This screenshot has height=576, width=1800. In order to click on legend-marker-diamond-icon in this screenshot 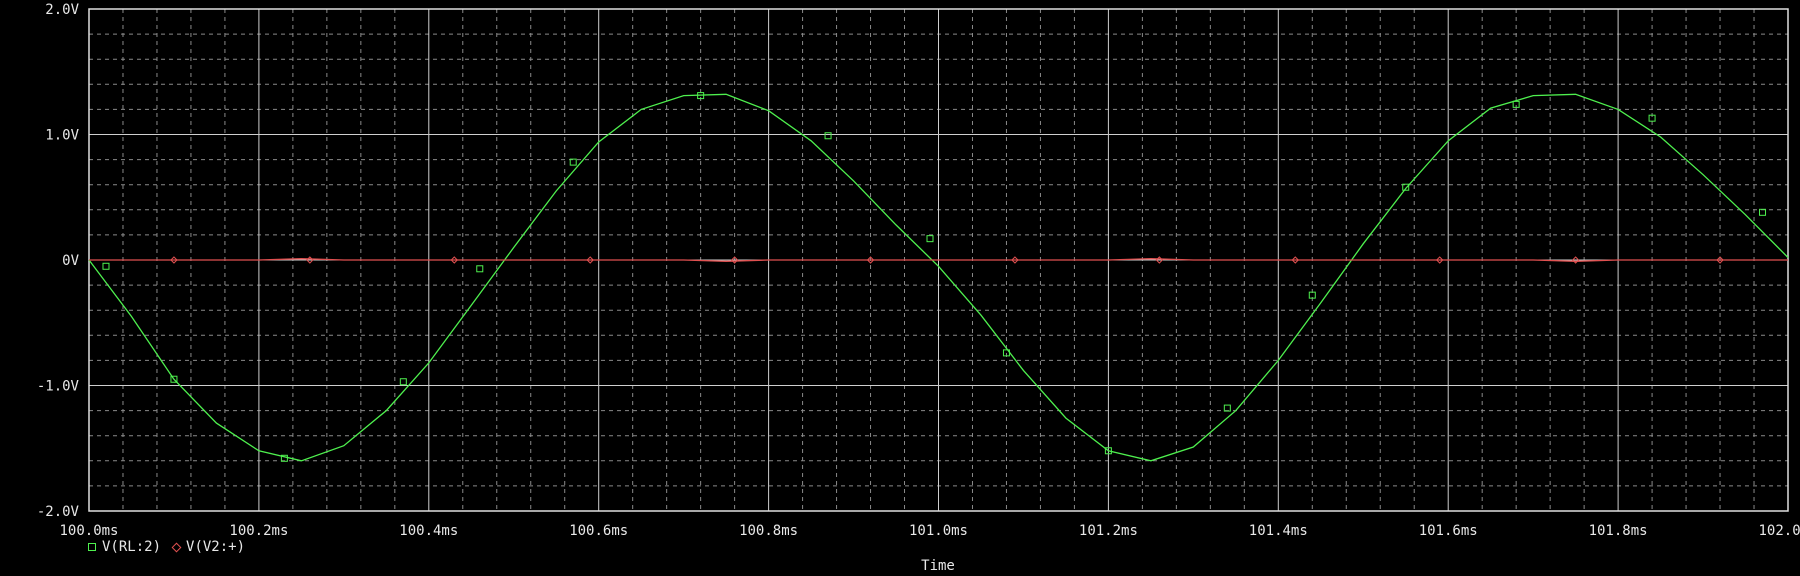, I will do `click(176, 547)`.